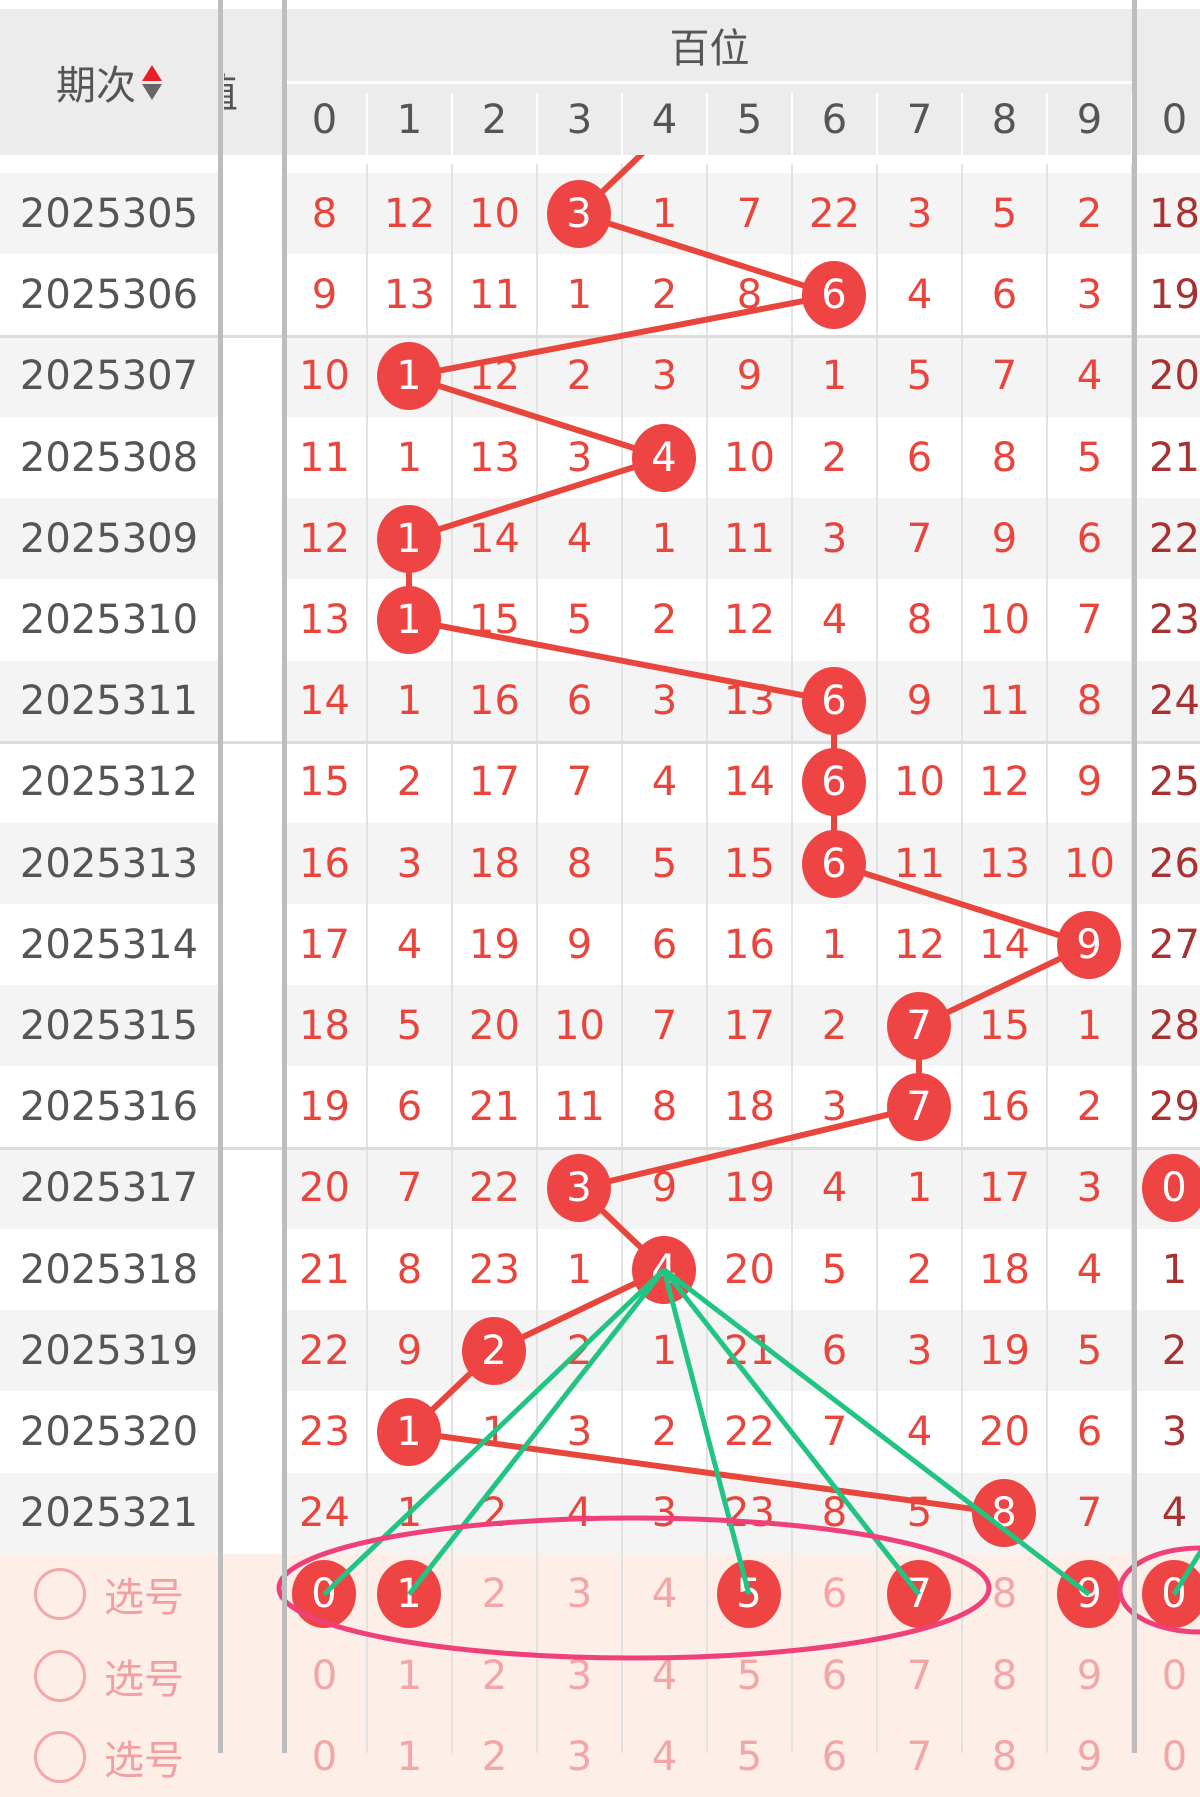 The width and height of the screenshot is (1200, 1797). Describe the element at coordinates (324, 1350) in the screenshot. I see `miss-count-cell: 22` at that location.